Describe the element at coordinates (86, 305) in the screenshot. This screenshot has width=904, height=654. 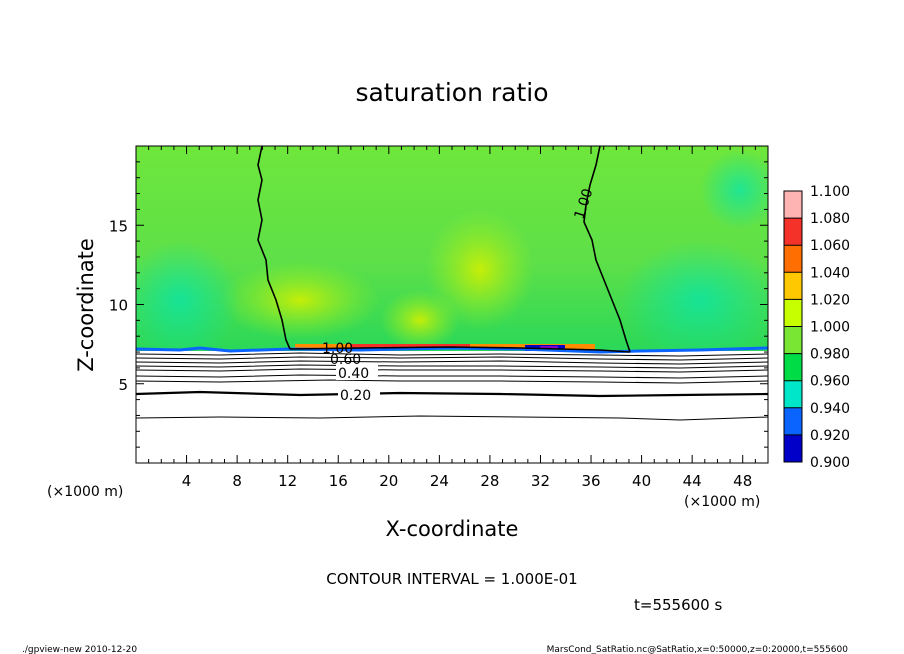
I see `y-axis-label: Z-coordinate` at that location.